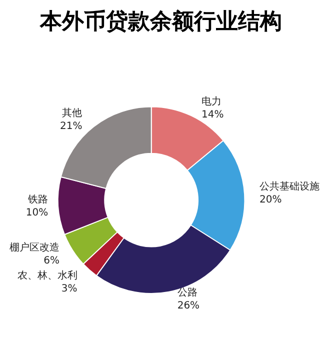  I want to click on data-label: 10%, so click(37, 212).